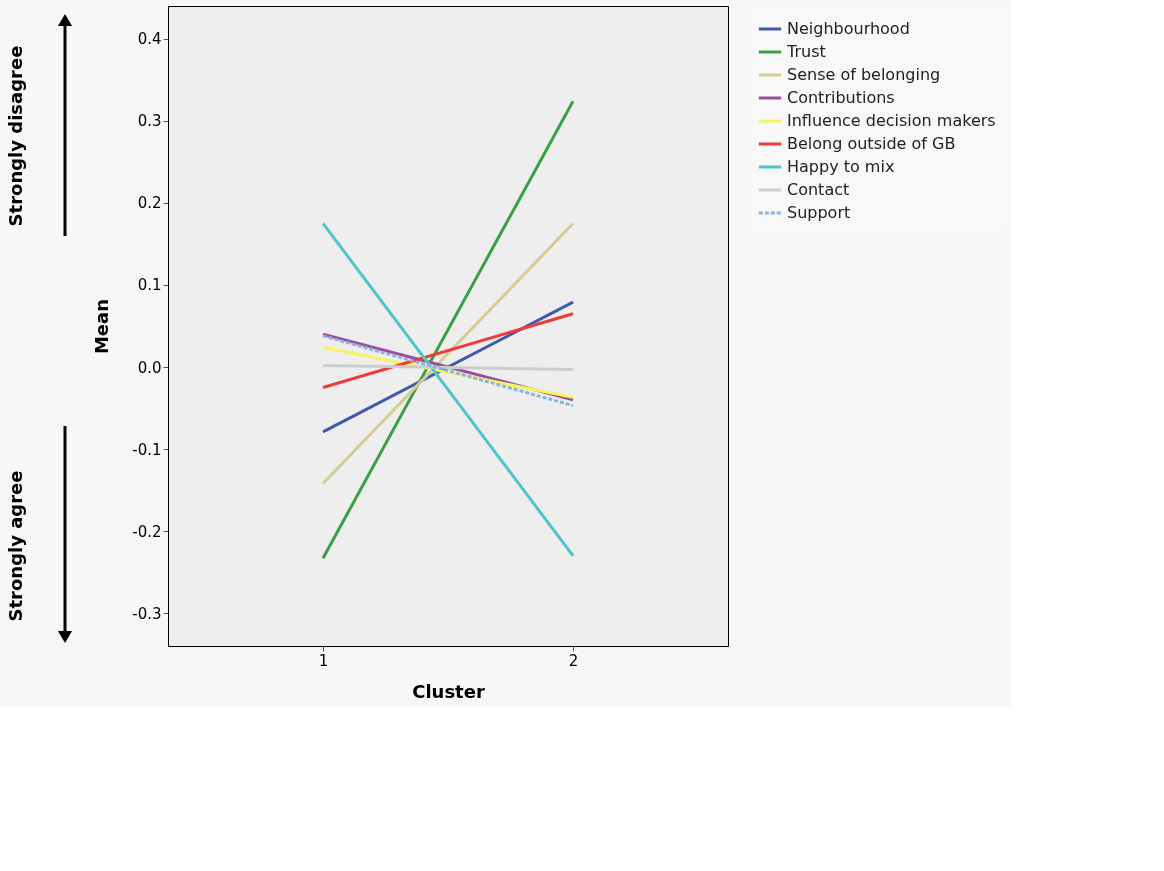  Describe the element at coordinates (149, 367) in the screenshot. I see `y-tick-label: 0.0` at that location.